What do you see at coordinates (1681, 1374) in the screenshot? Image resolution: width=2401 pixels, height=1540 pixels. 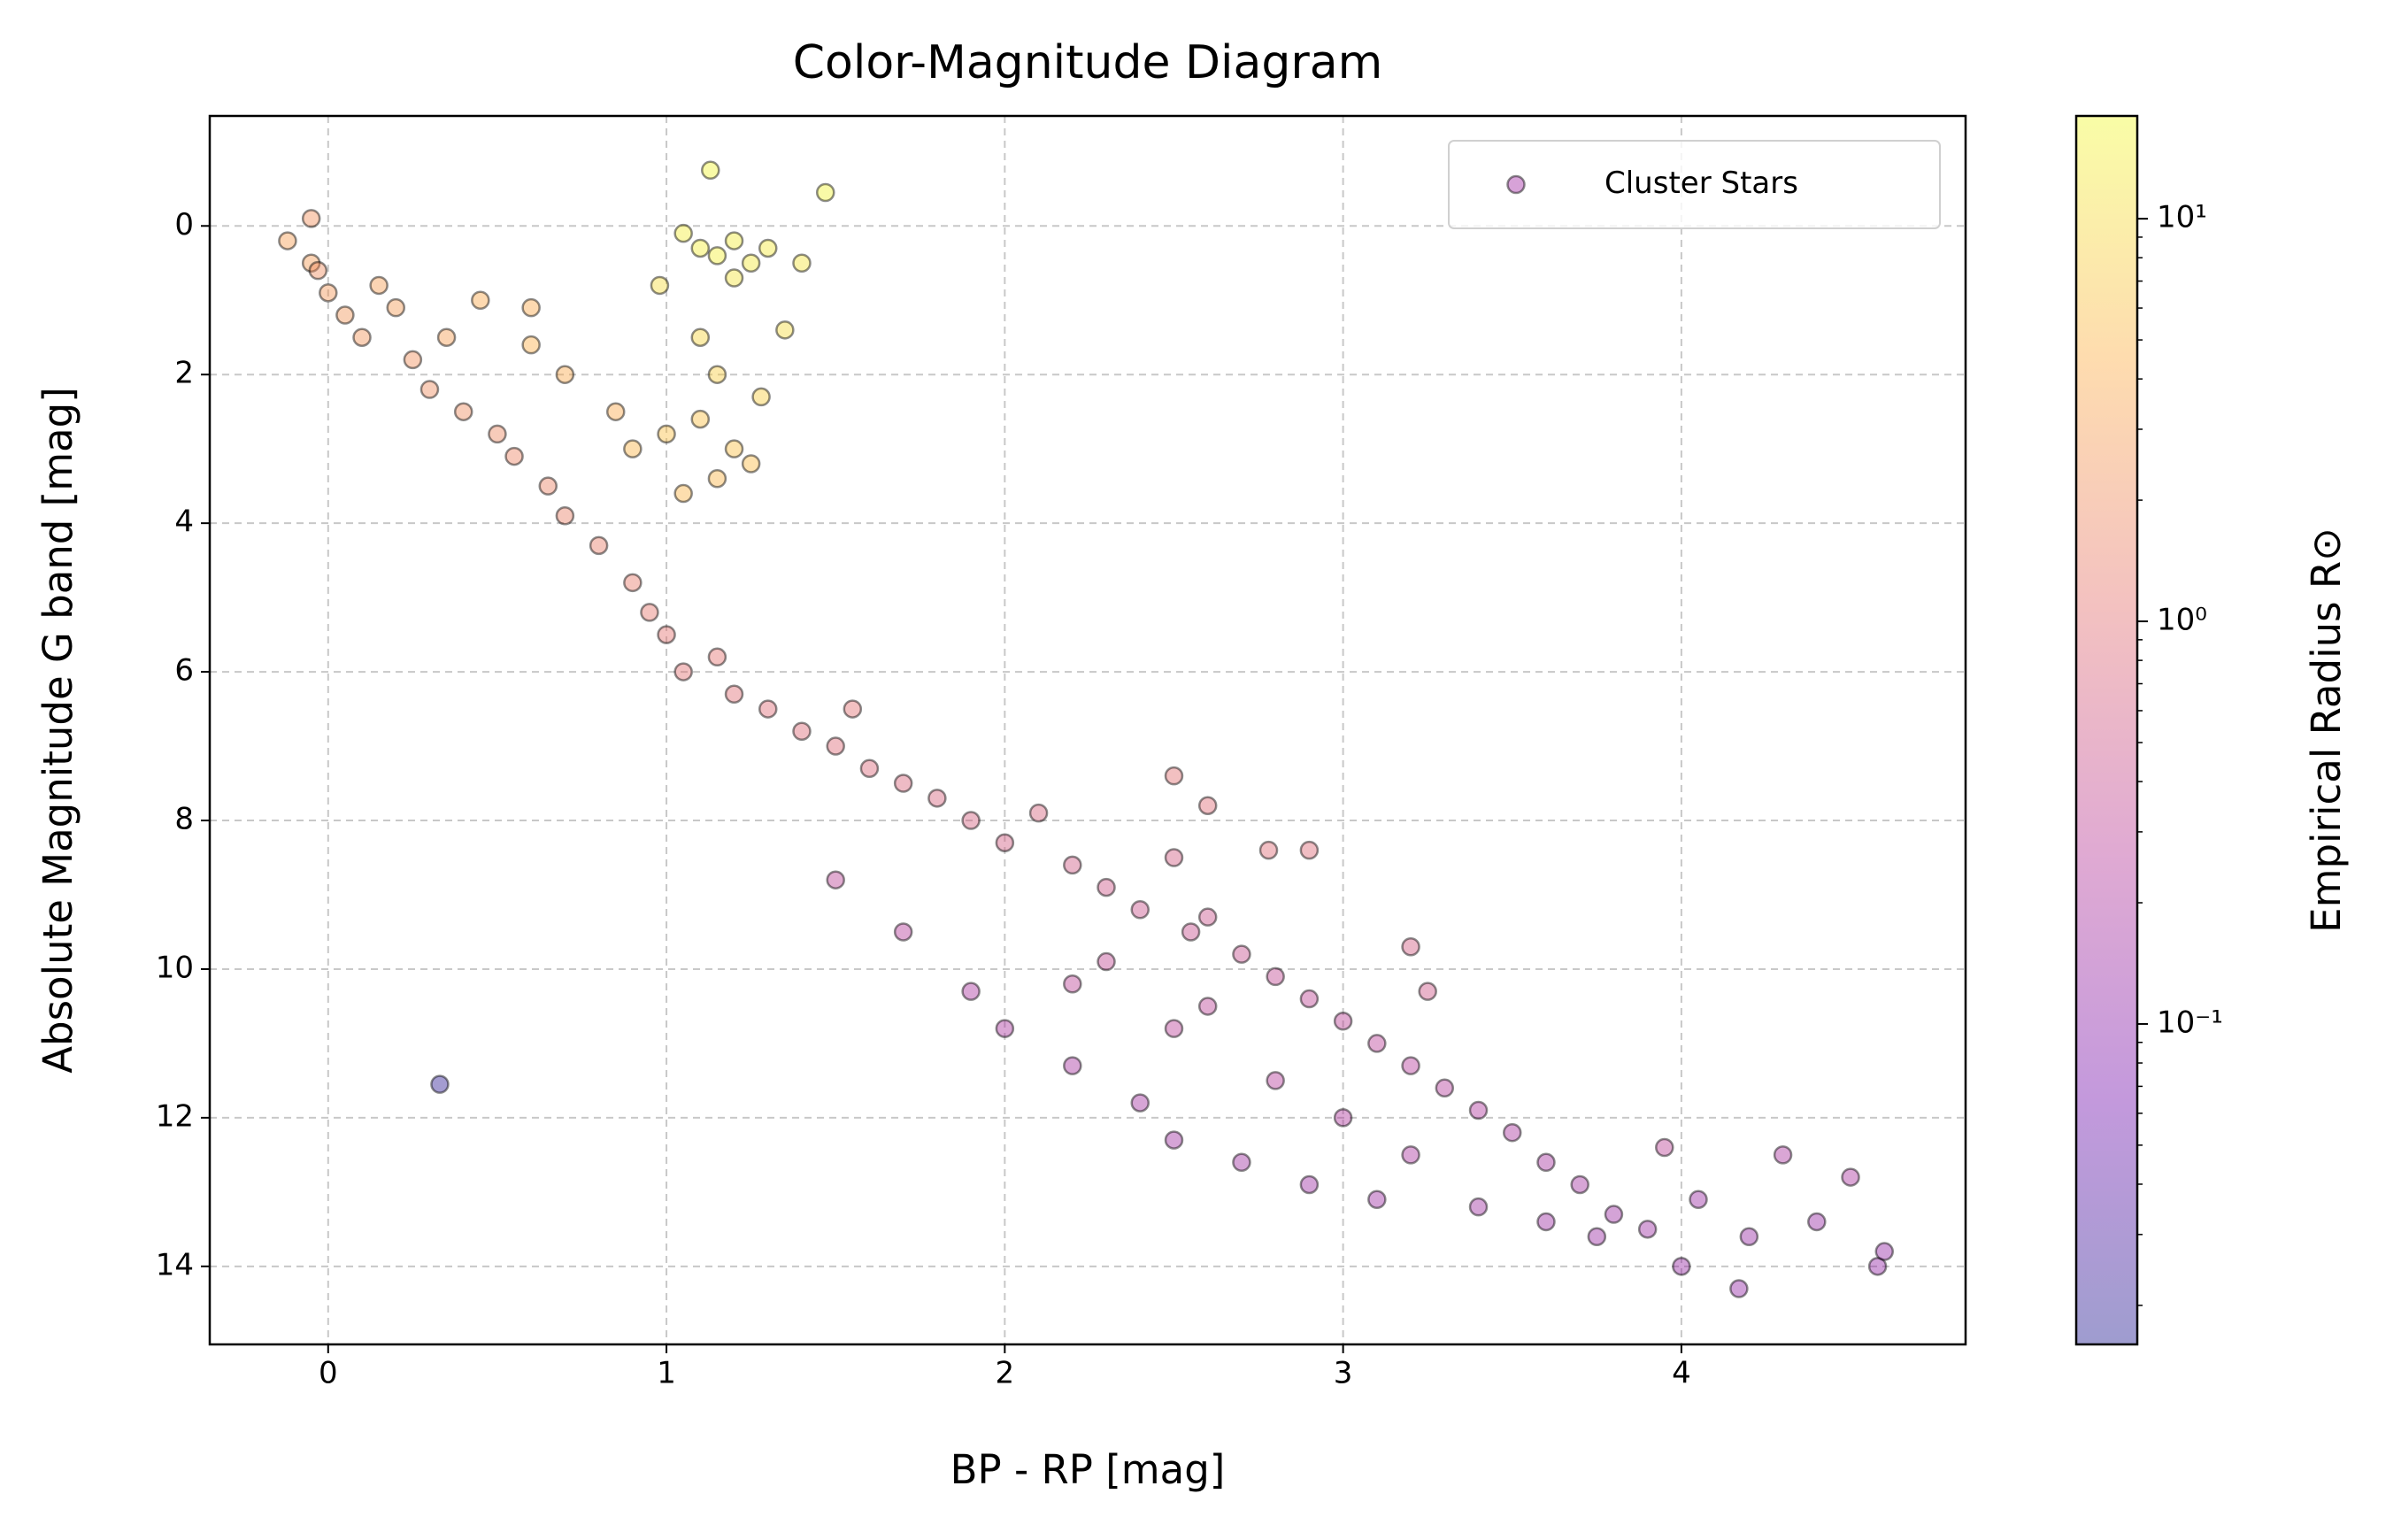 I see `x-tick-label: 4` at bounding box center [1681, 1374].